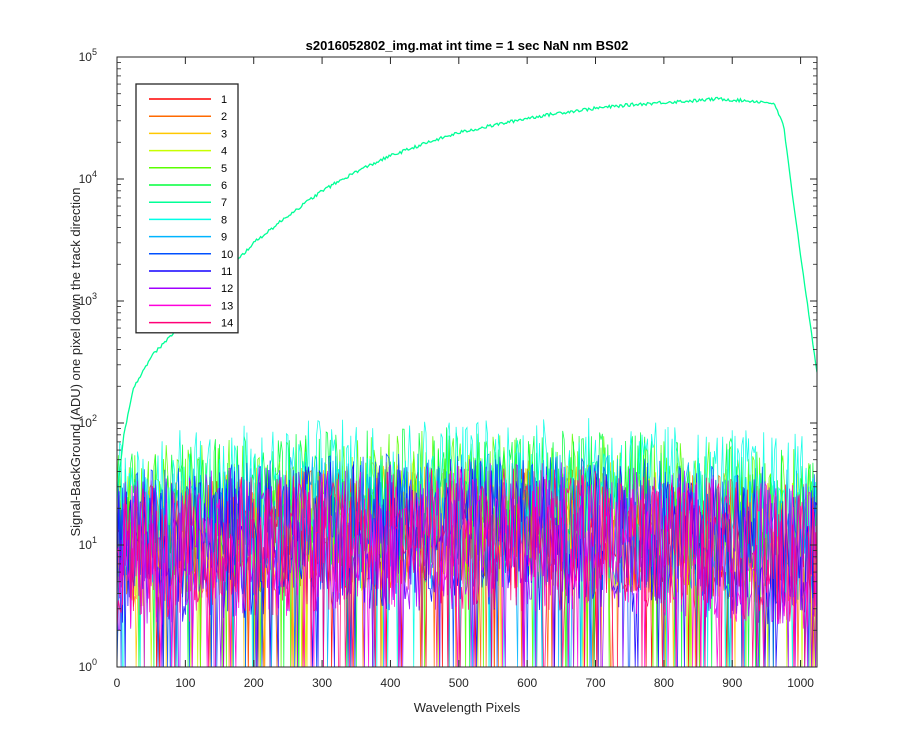 This screenshot has height=750, width=900. What do you see at coordinates (227, 324) in the screenshot?
I see `legend-label: 14` at bounding box center [227, 324].